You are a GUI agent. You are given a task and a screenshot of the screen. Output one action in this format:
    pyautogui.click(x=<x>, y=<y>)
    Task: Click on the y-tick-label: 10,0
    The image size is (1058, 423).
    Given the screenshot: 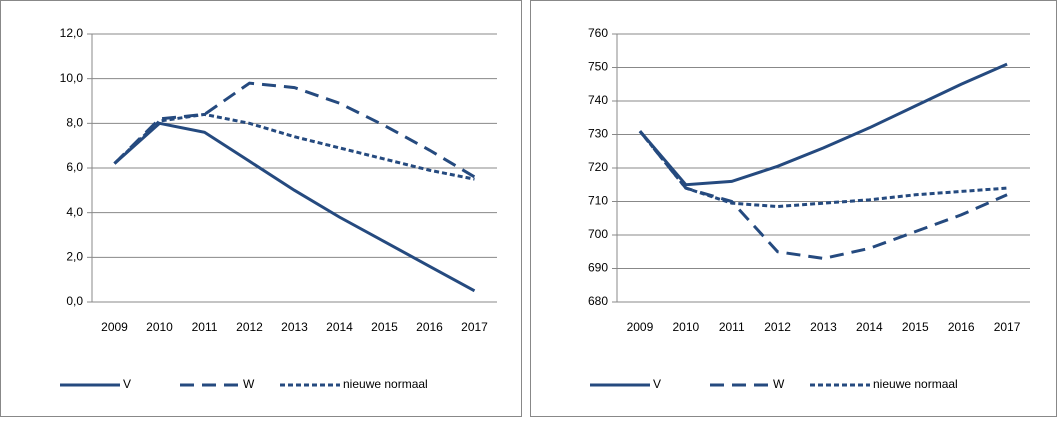 What is the action you would take?
    pyautogui.click(x=72, y=78)
    